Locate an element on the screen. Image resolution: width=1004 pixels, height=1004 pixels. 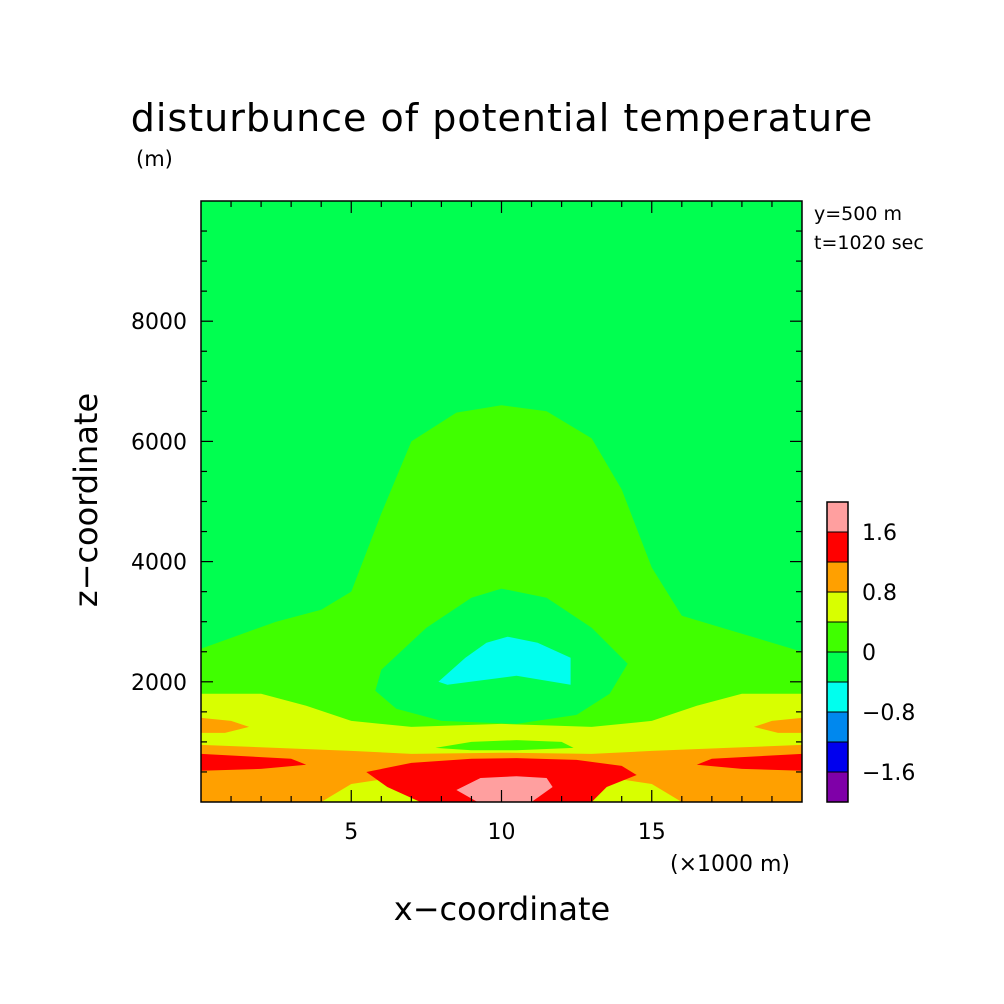
colorbar: −1.6 −0.8 0 0.8 1.6 is located at coordinates (870, 652).